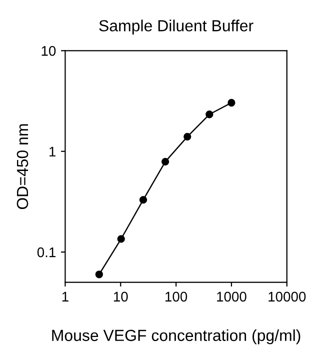 This screenshot has height=362, width=326. I want to click on x-tick-label: 1000, so click(231, 297).